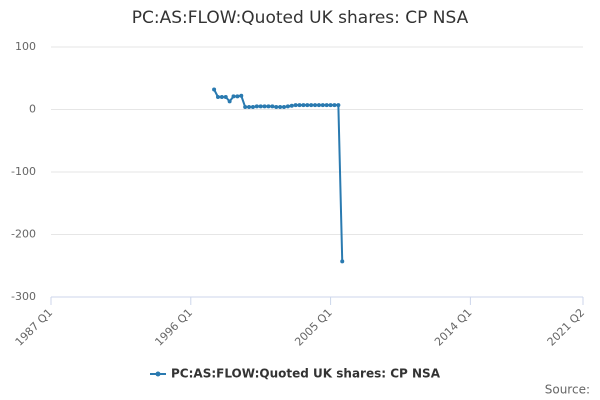 Image resolution: width=600 pixels, height=400 pixels. Describe the element at coordinates (306, 374) in the screenshot. I see `legend-label: PC:AS:FLOW:Quoted UK shares: CP NSA` at that location.